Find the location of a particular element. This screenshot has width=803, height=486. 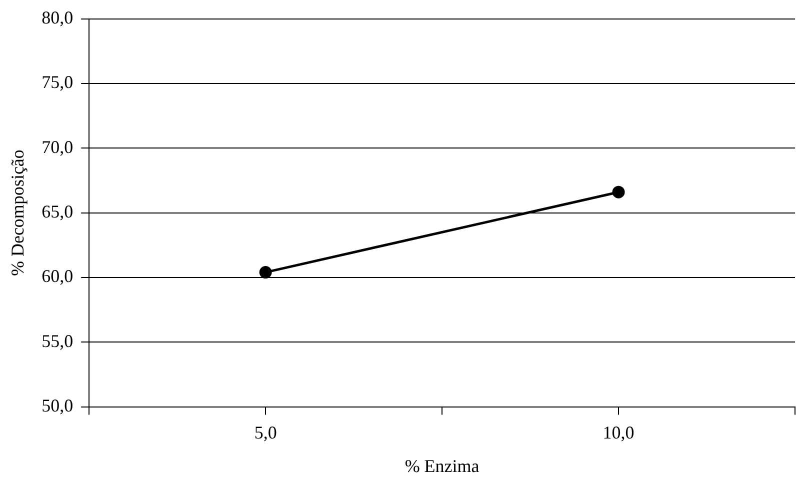

x-tick-label: 5,0 is located at coordinates (265, 432).